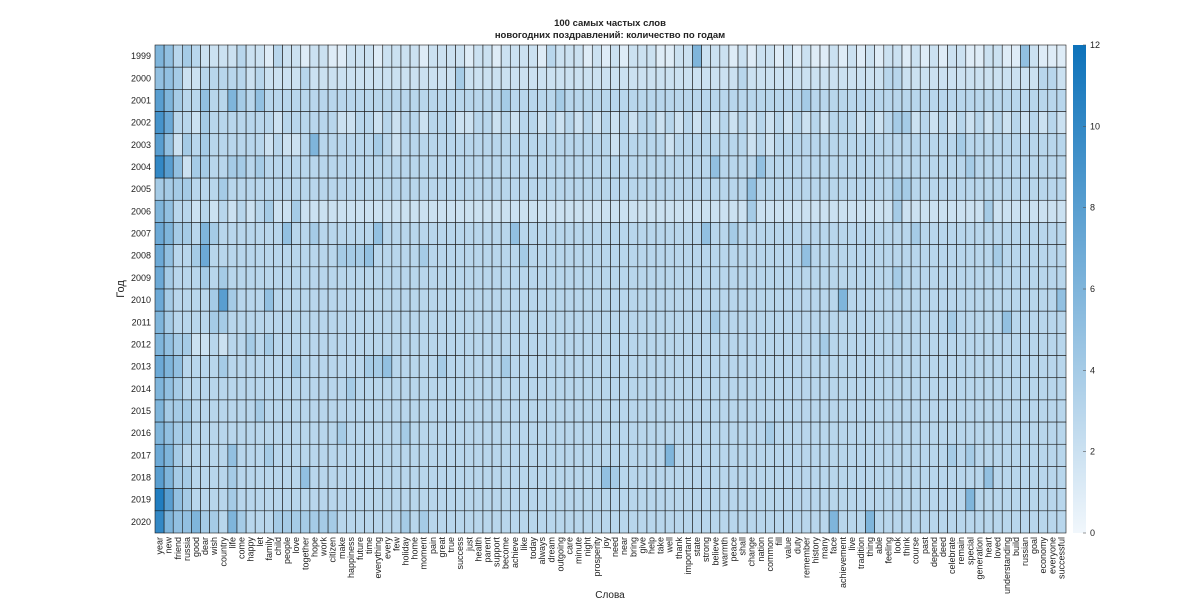  What do you see at coordinates (1092, 370) in the screenshot?
I see `colorbar-tick-label: 4` at bounding box center [1092, 370].